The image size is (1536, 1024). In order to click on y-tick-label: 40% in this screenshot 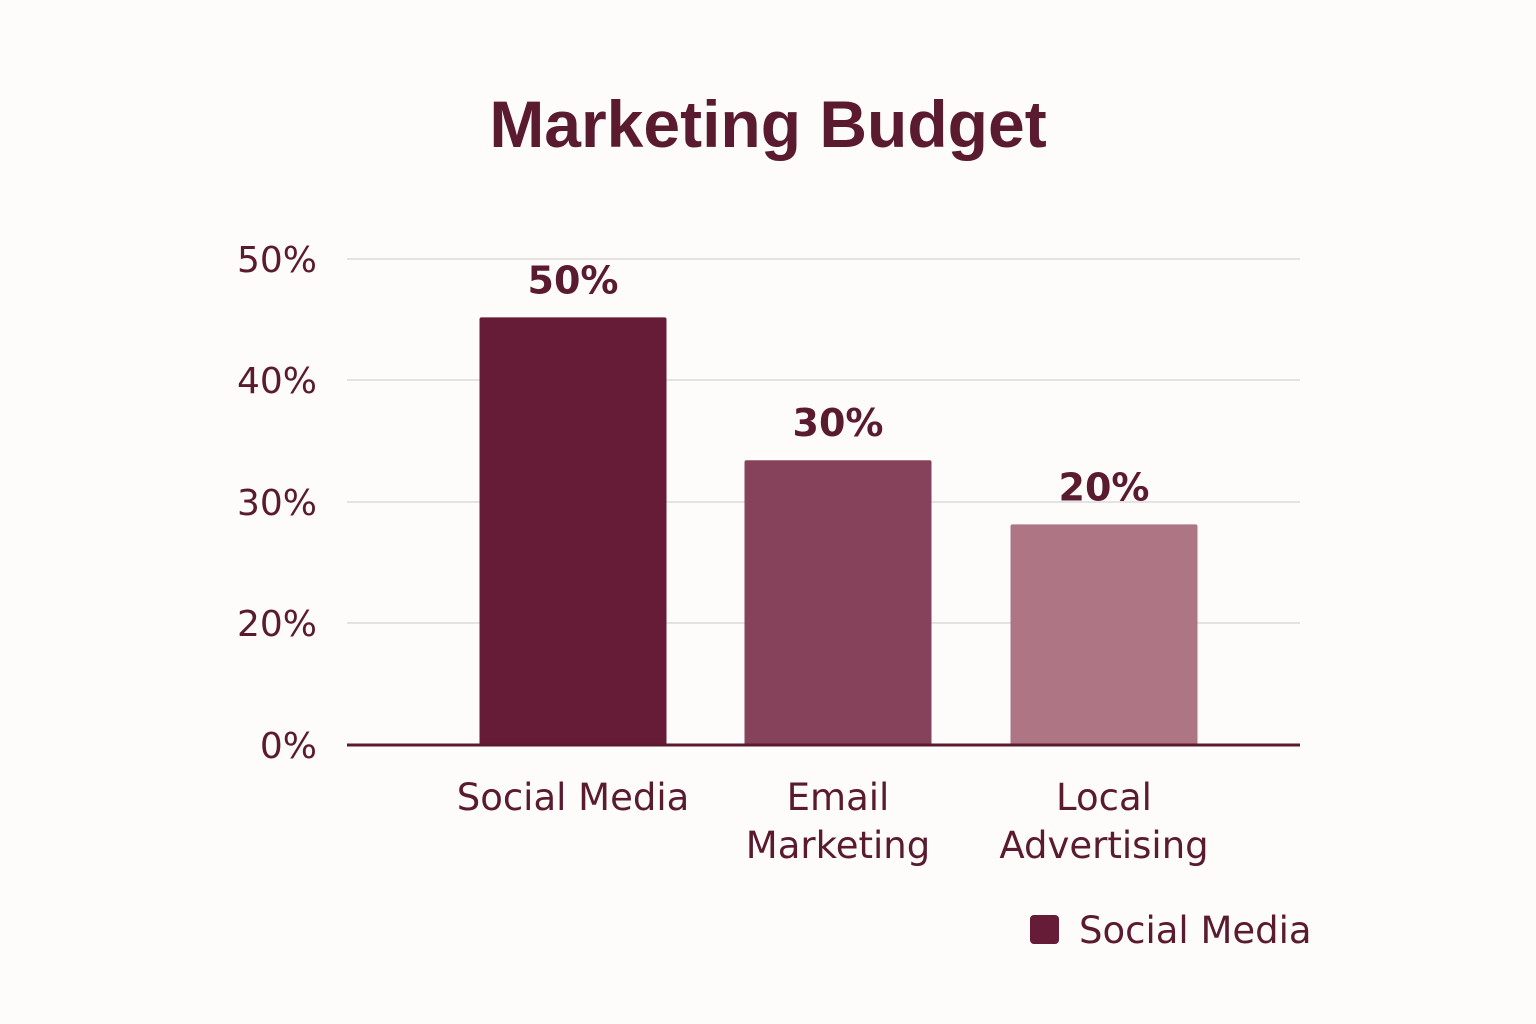, I will do `click(277, 381)`.